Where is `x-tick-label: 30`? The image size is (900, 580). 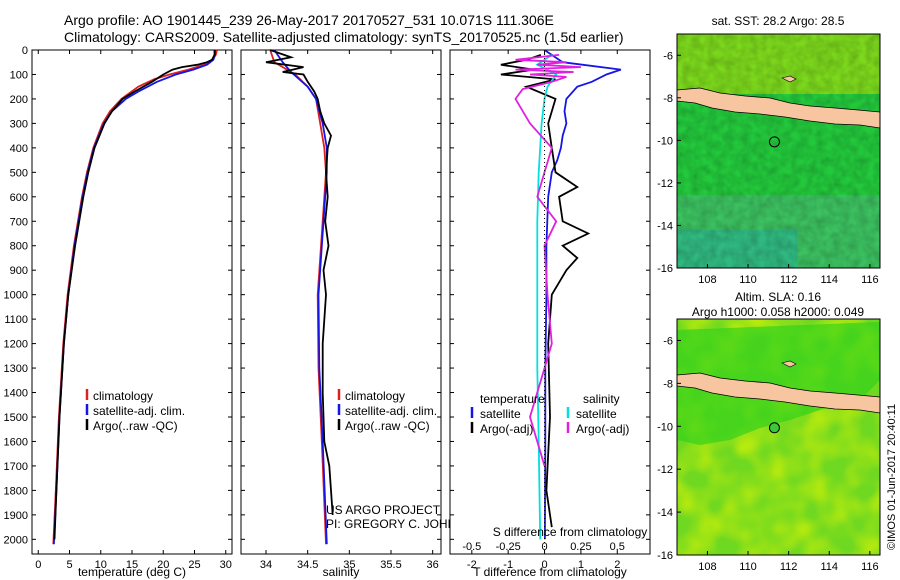
x-tick-label: 30 is located at coordinates (226, 565).